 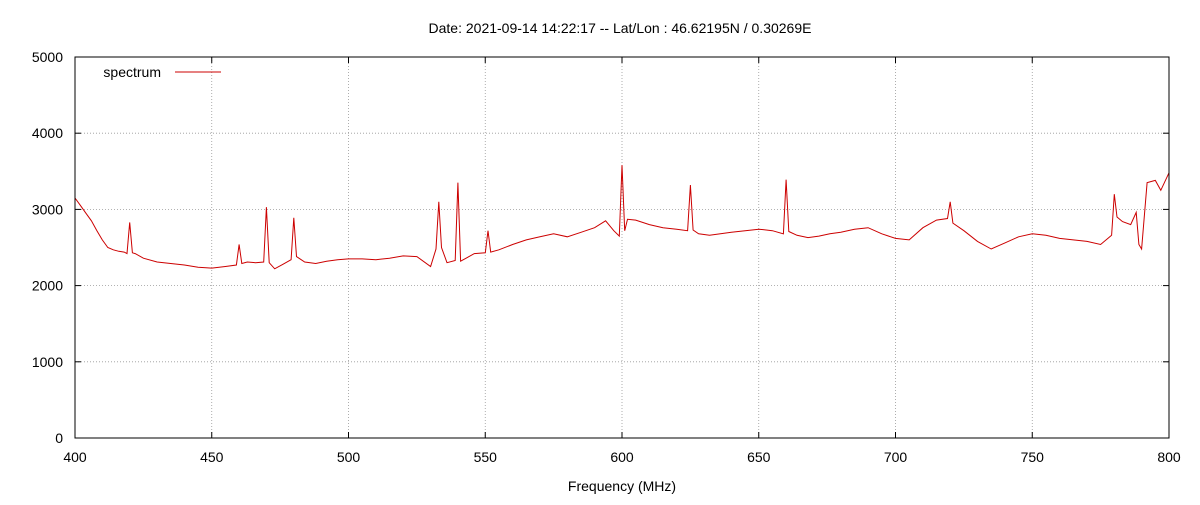 What do you see at coordinates (47, 57) in the screenshot?
I see `y-tick-label: 5000` at bounding box center [47, 57].